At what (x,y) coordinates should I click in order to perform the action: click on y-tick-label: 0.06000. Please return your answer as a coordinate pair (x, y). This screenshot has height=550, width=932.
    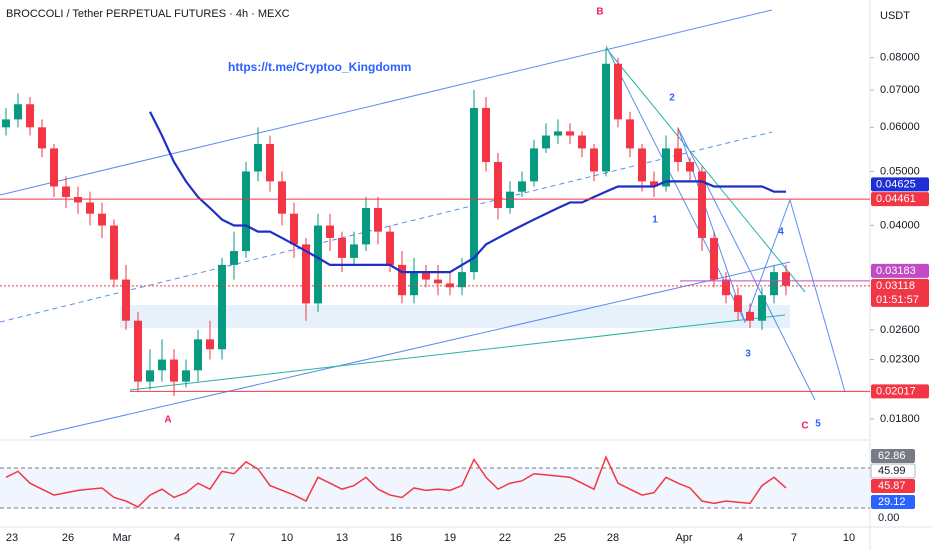
    Looking at the image, I should click on (900, 127).